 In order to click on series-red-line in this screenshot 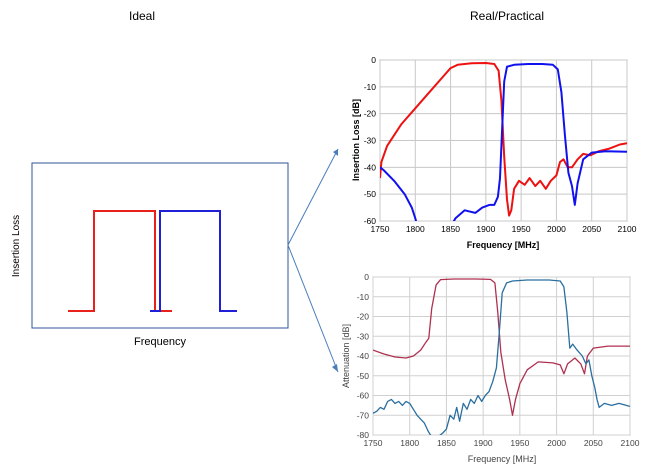, I will do `click(503, 139)`.